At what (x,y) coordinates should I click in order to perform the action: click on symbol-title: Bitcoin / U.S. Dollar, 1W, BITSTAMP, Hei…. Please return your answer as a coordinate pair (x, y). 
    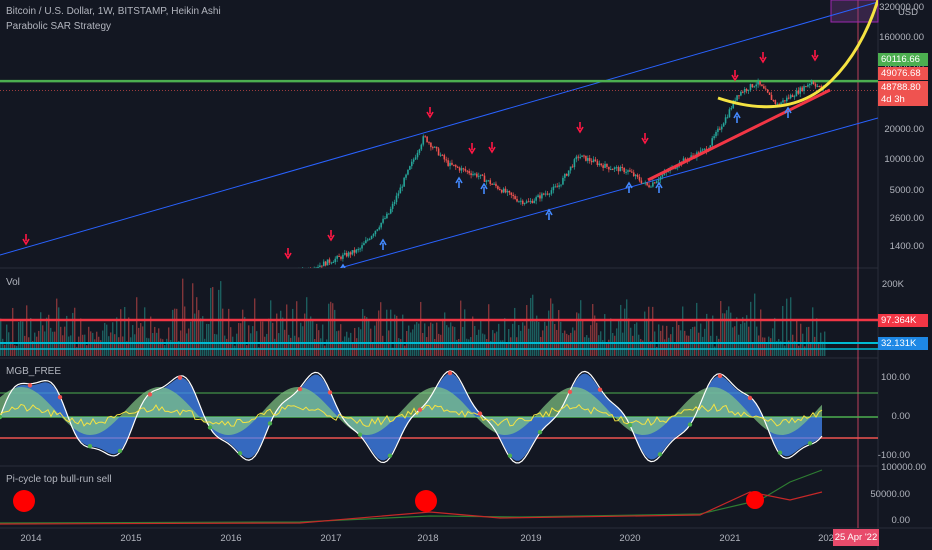
    Looking at the image, I should click on (113, 11).